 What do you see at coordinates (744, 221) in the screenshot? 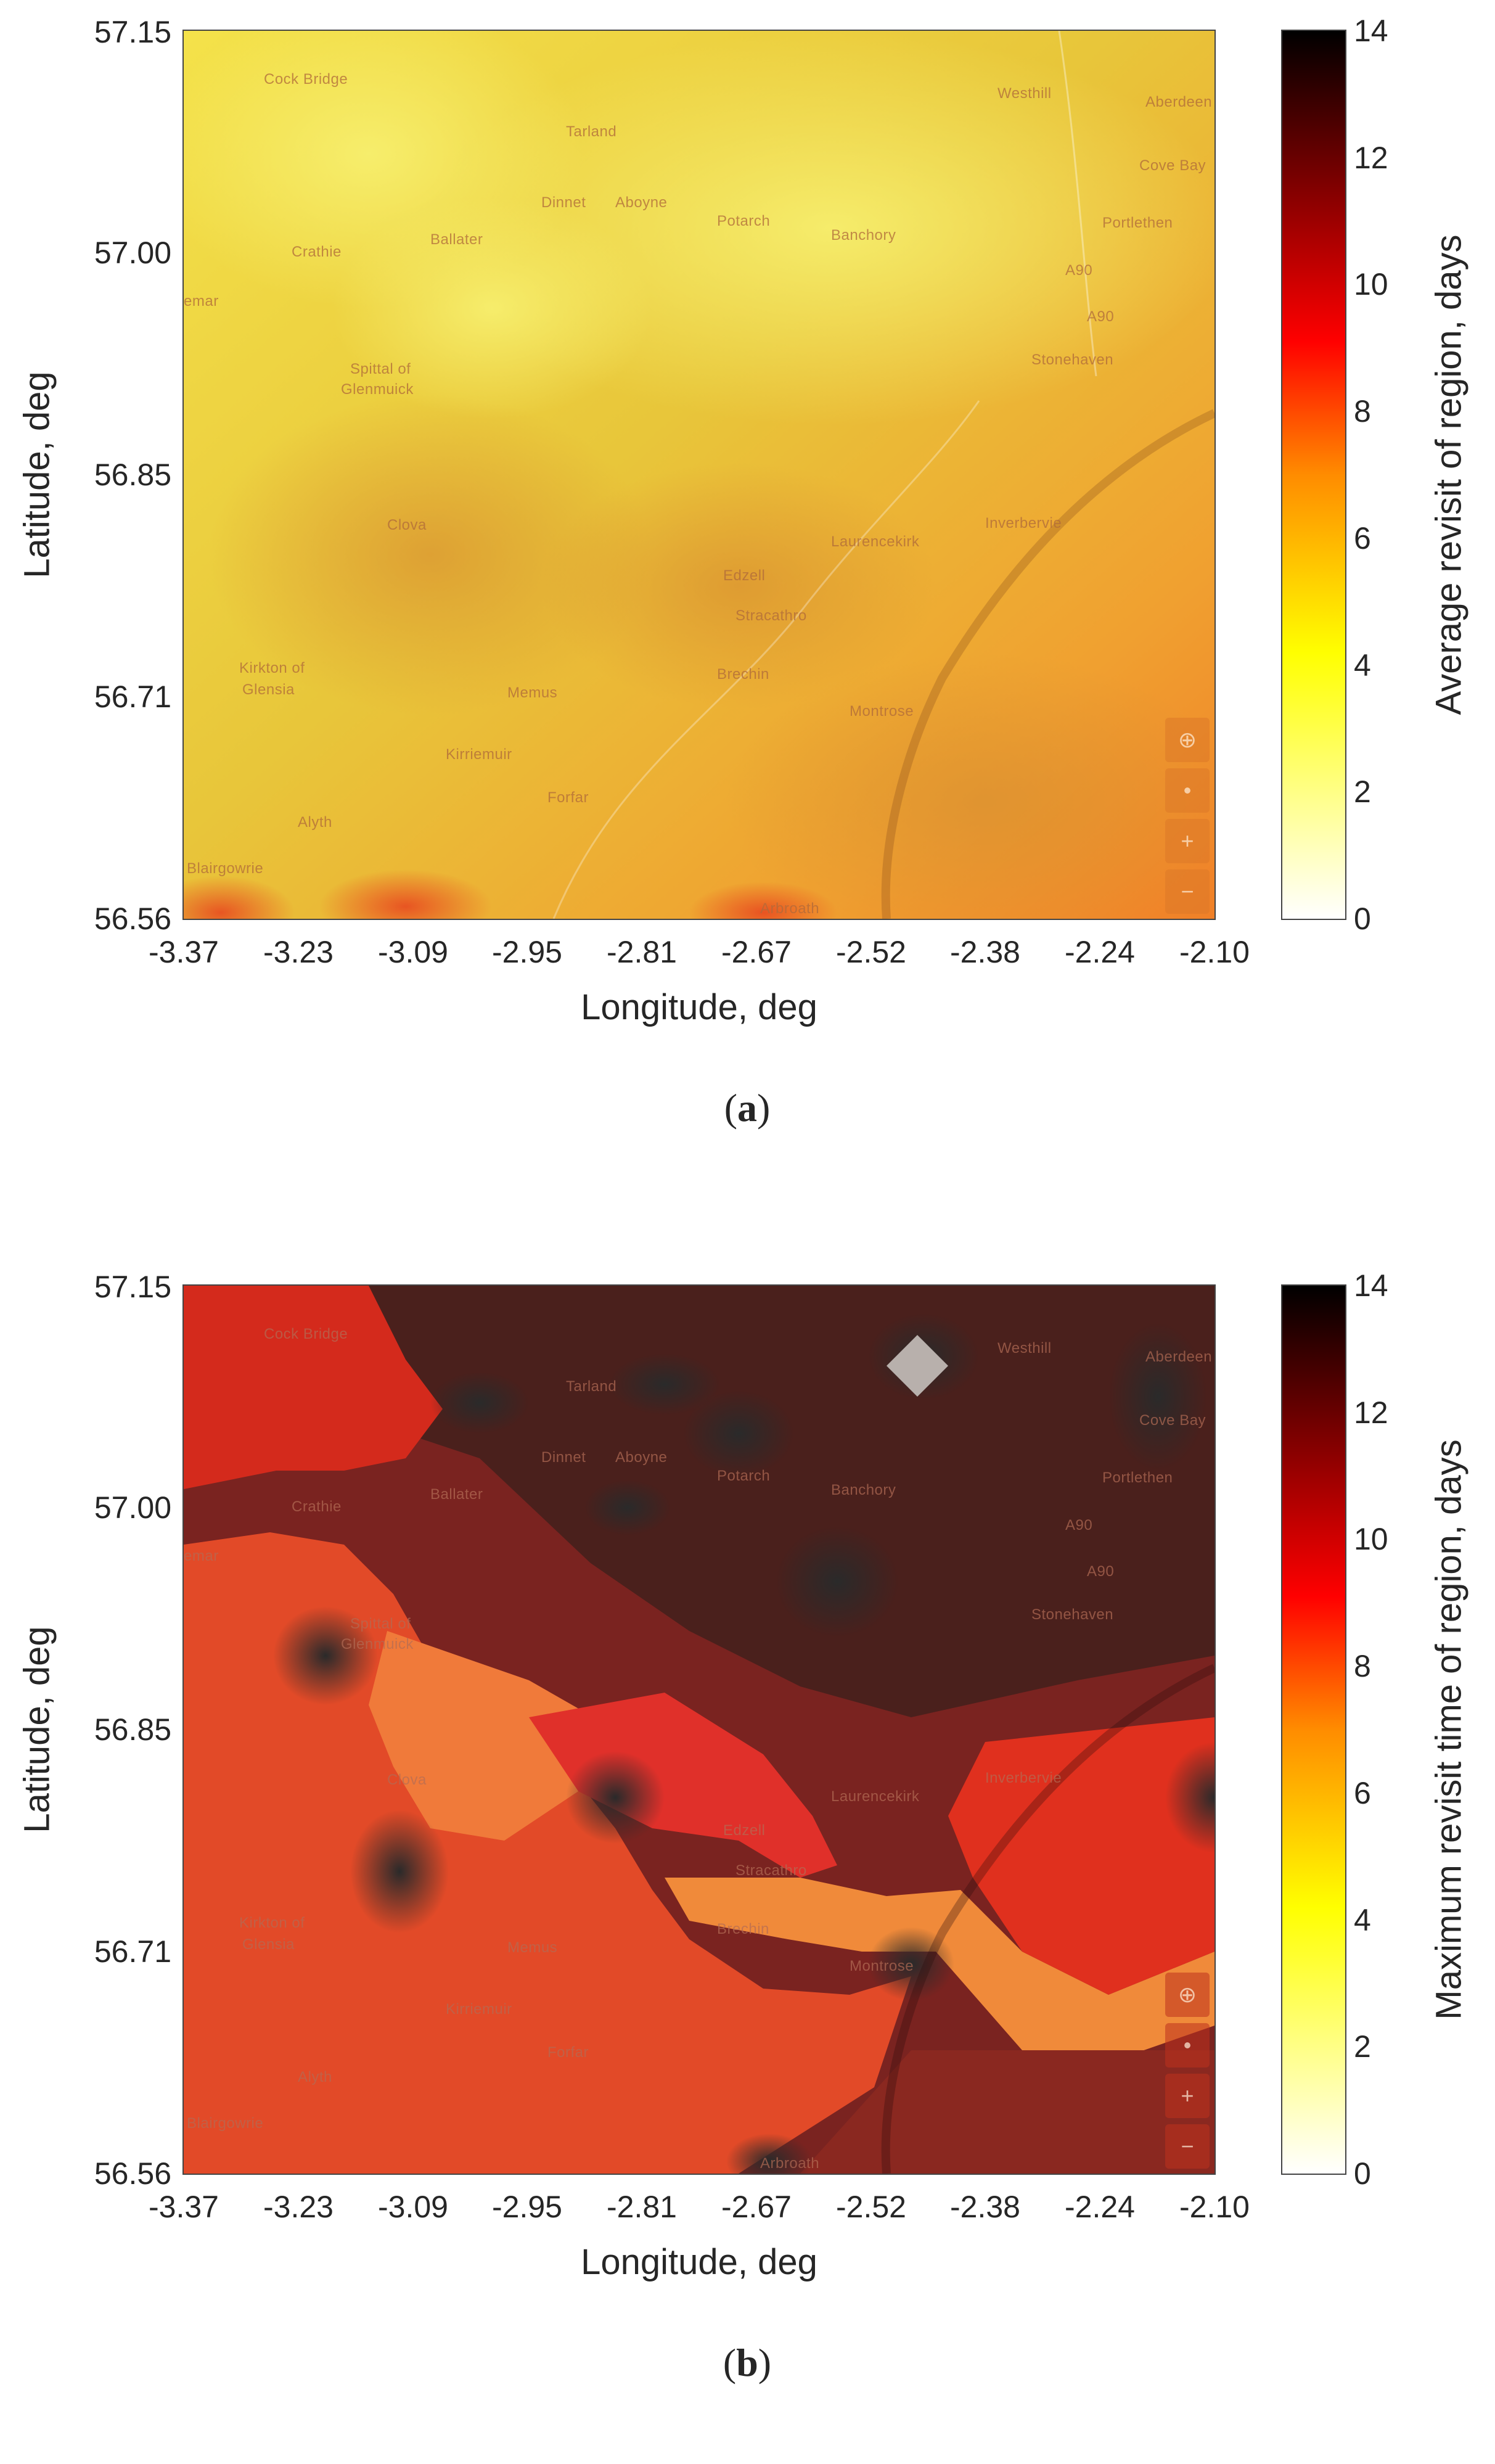
I see `place-label: Potarch` at bounding box center [744, 221].